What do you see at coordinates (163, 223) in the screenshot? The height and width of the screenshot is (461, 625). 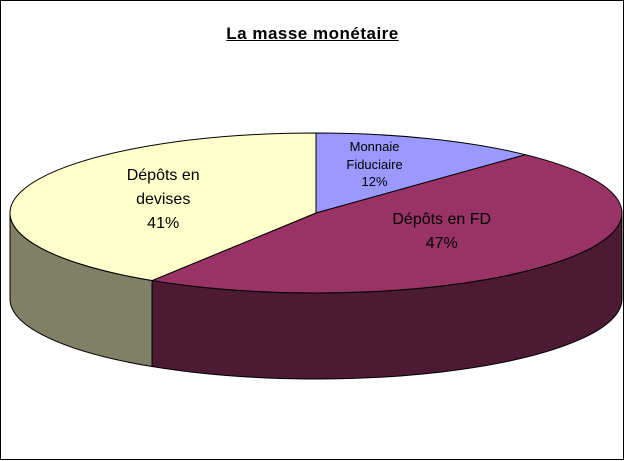 I see `value-label: 41%` at bounding box center [163, 223].